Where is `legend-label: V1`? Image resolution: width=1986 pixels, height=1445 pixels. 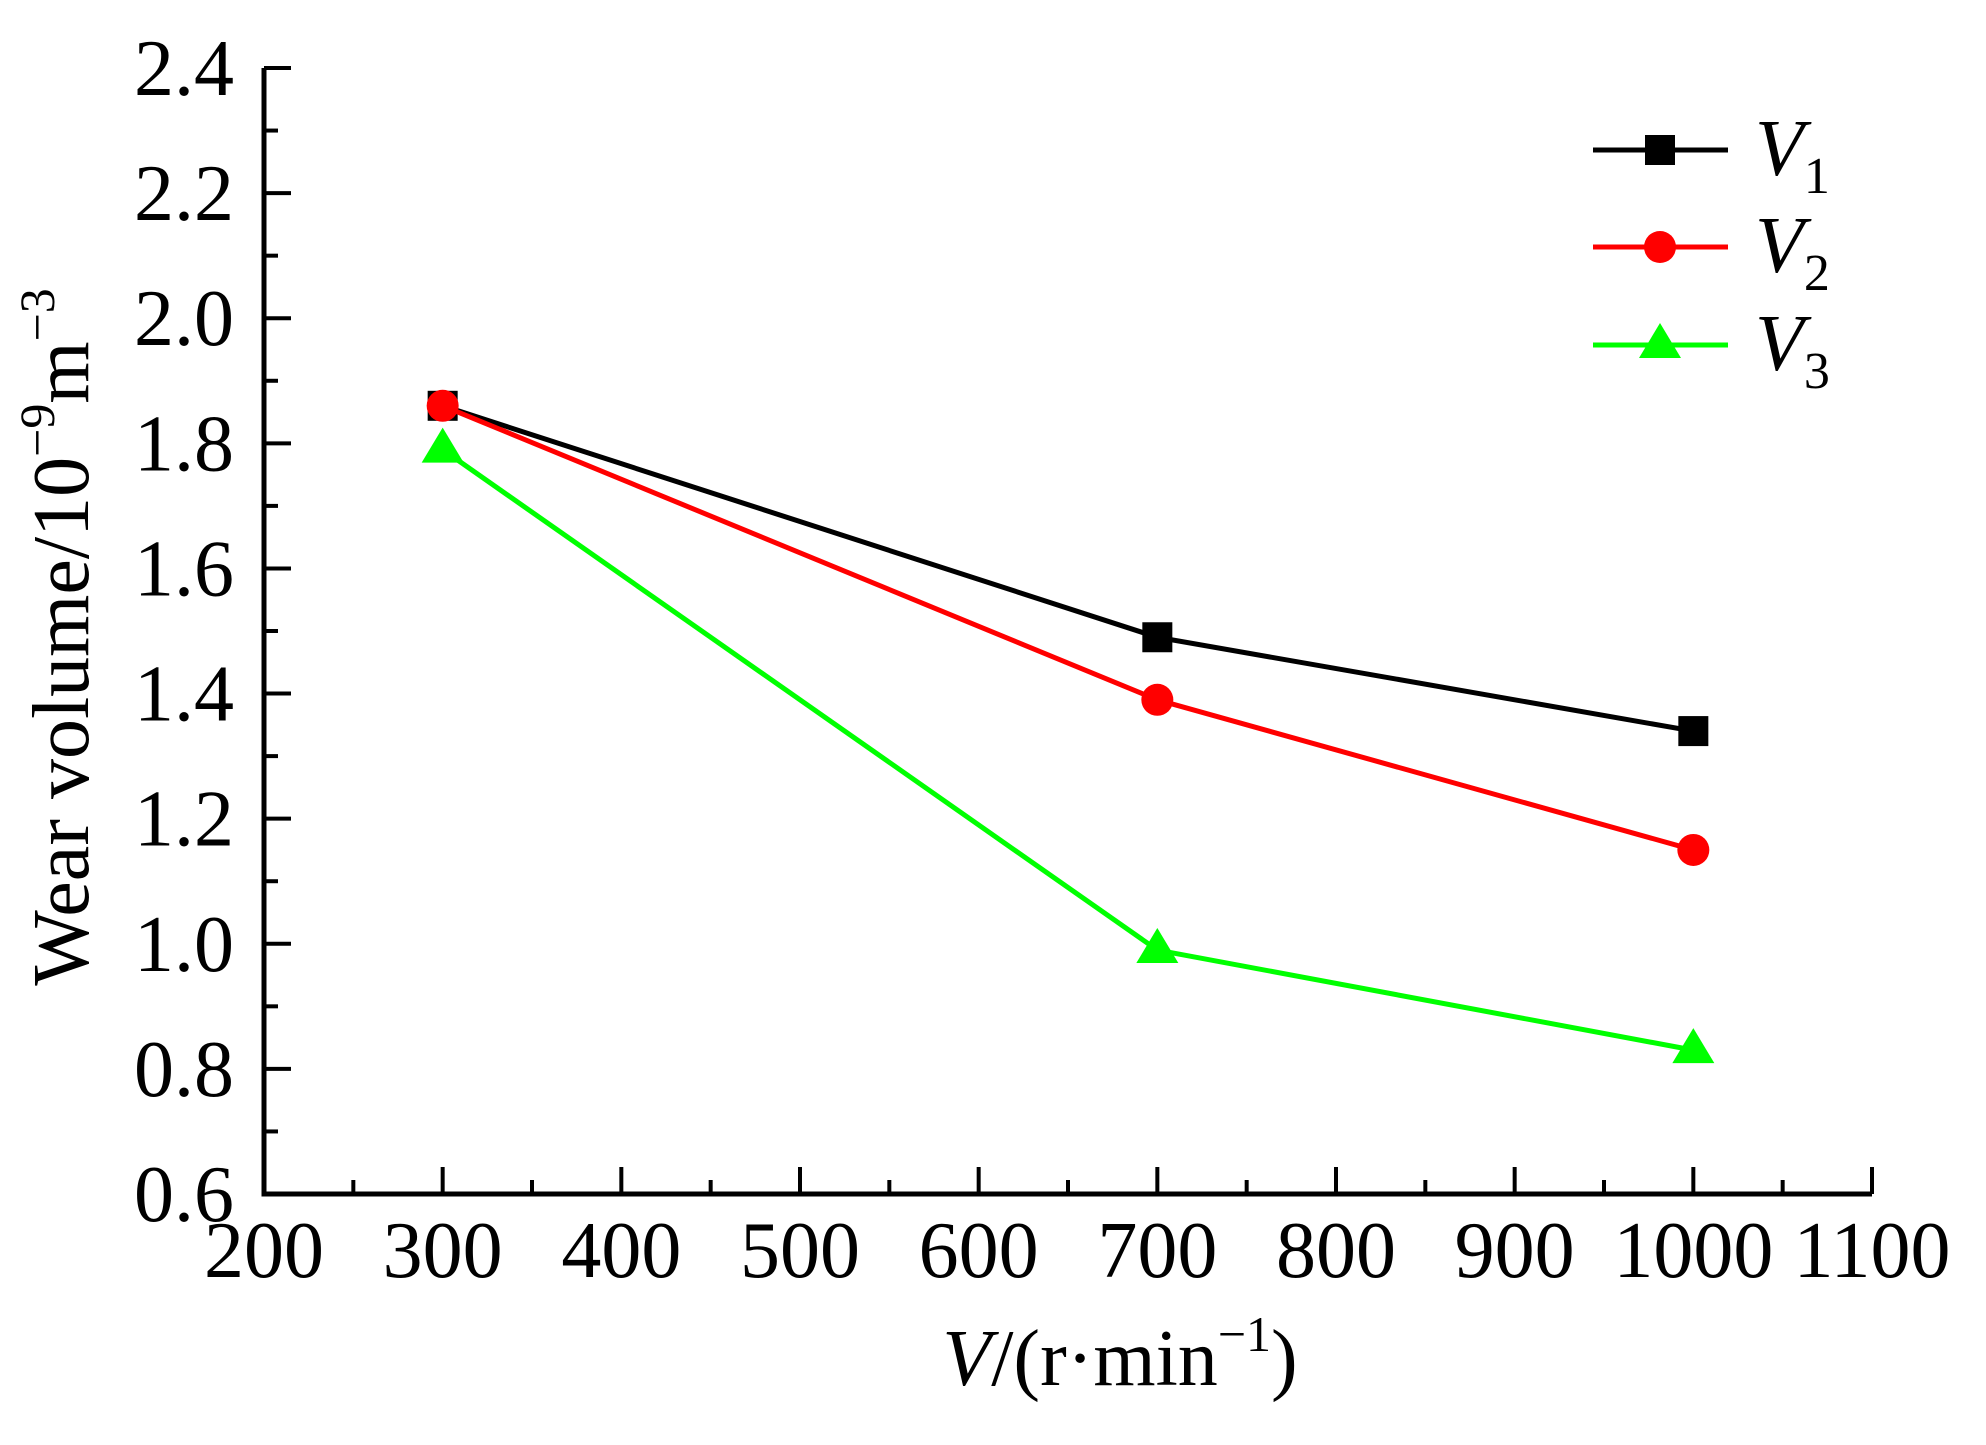 legend-label: V1 is located at coordinates (1792, 155).